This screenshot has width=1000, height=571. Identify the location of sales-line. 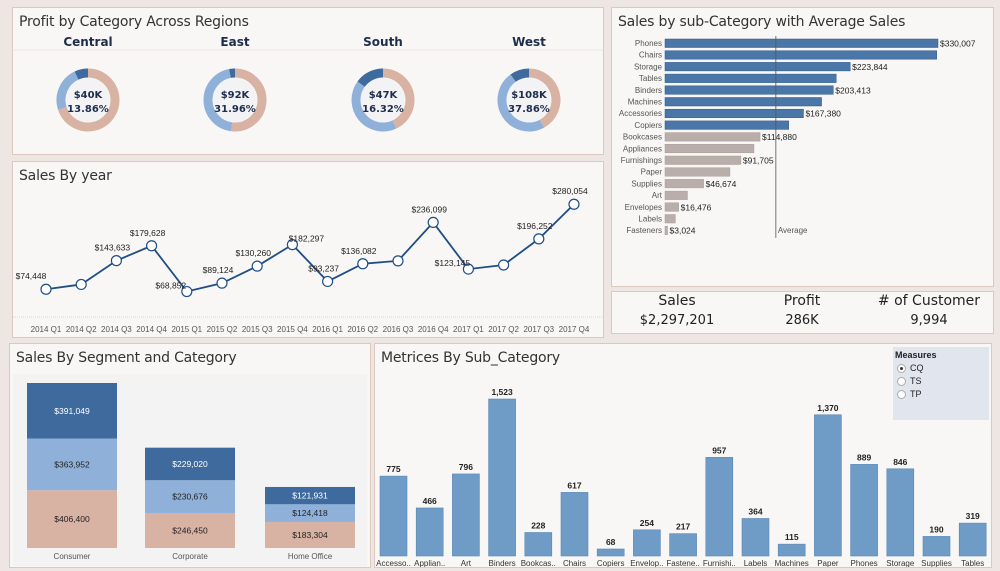
(310, 248).